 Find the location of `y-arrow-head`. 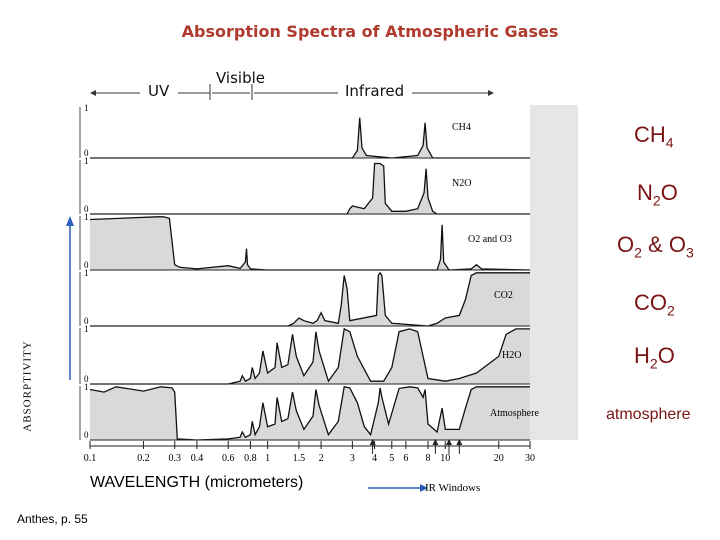

y-arrow-head is located at coordinates (70, 221).